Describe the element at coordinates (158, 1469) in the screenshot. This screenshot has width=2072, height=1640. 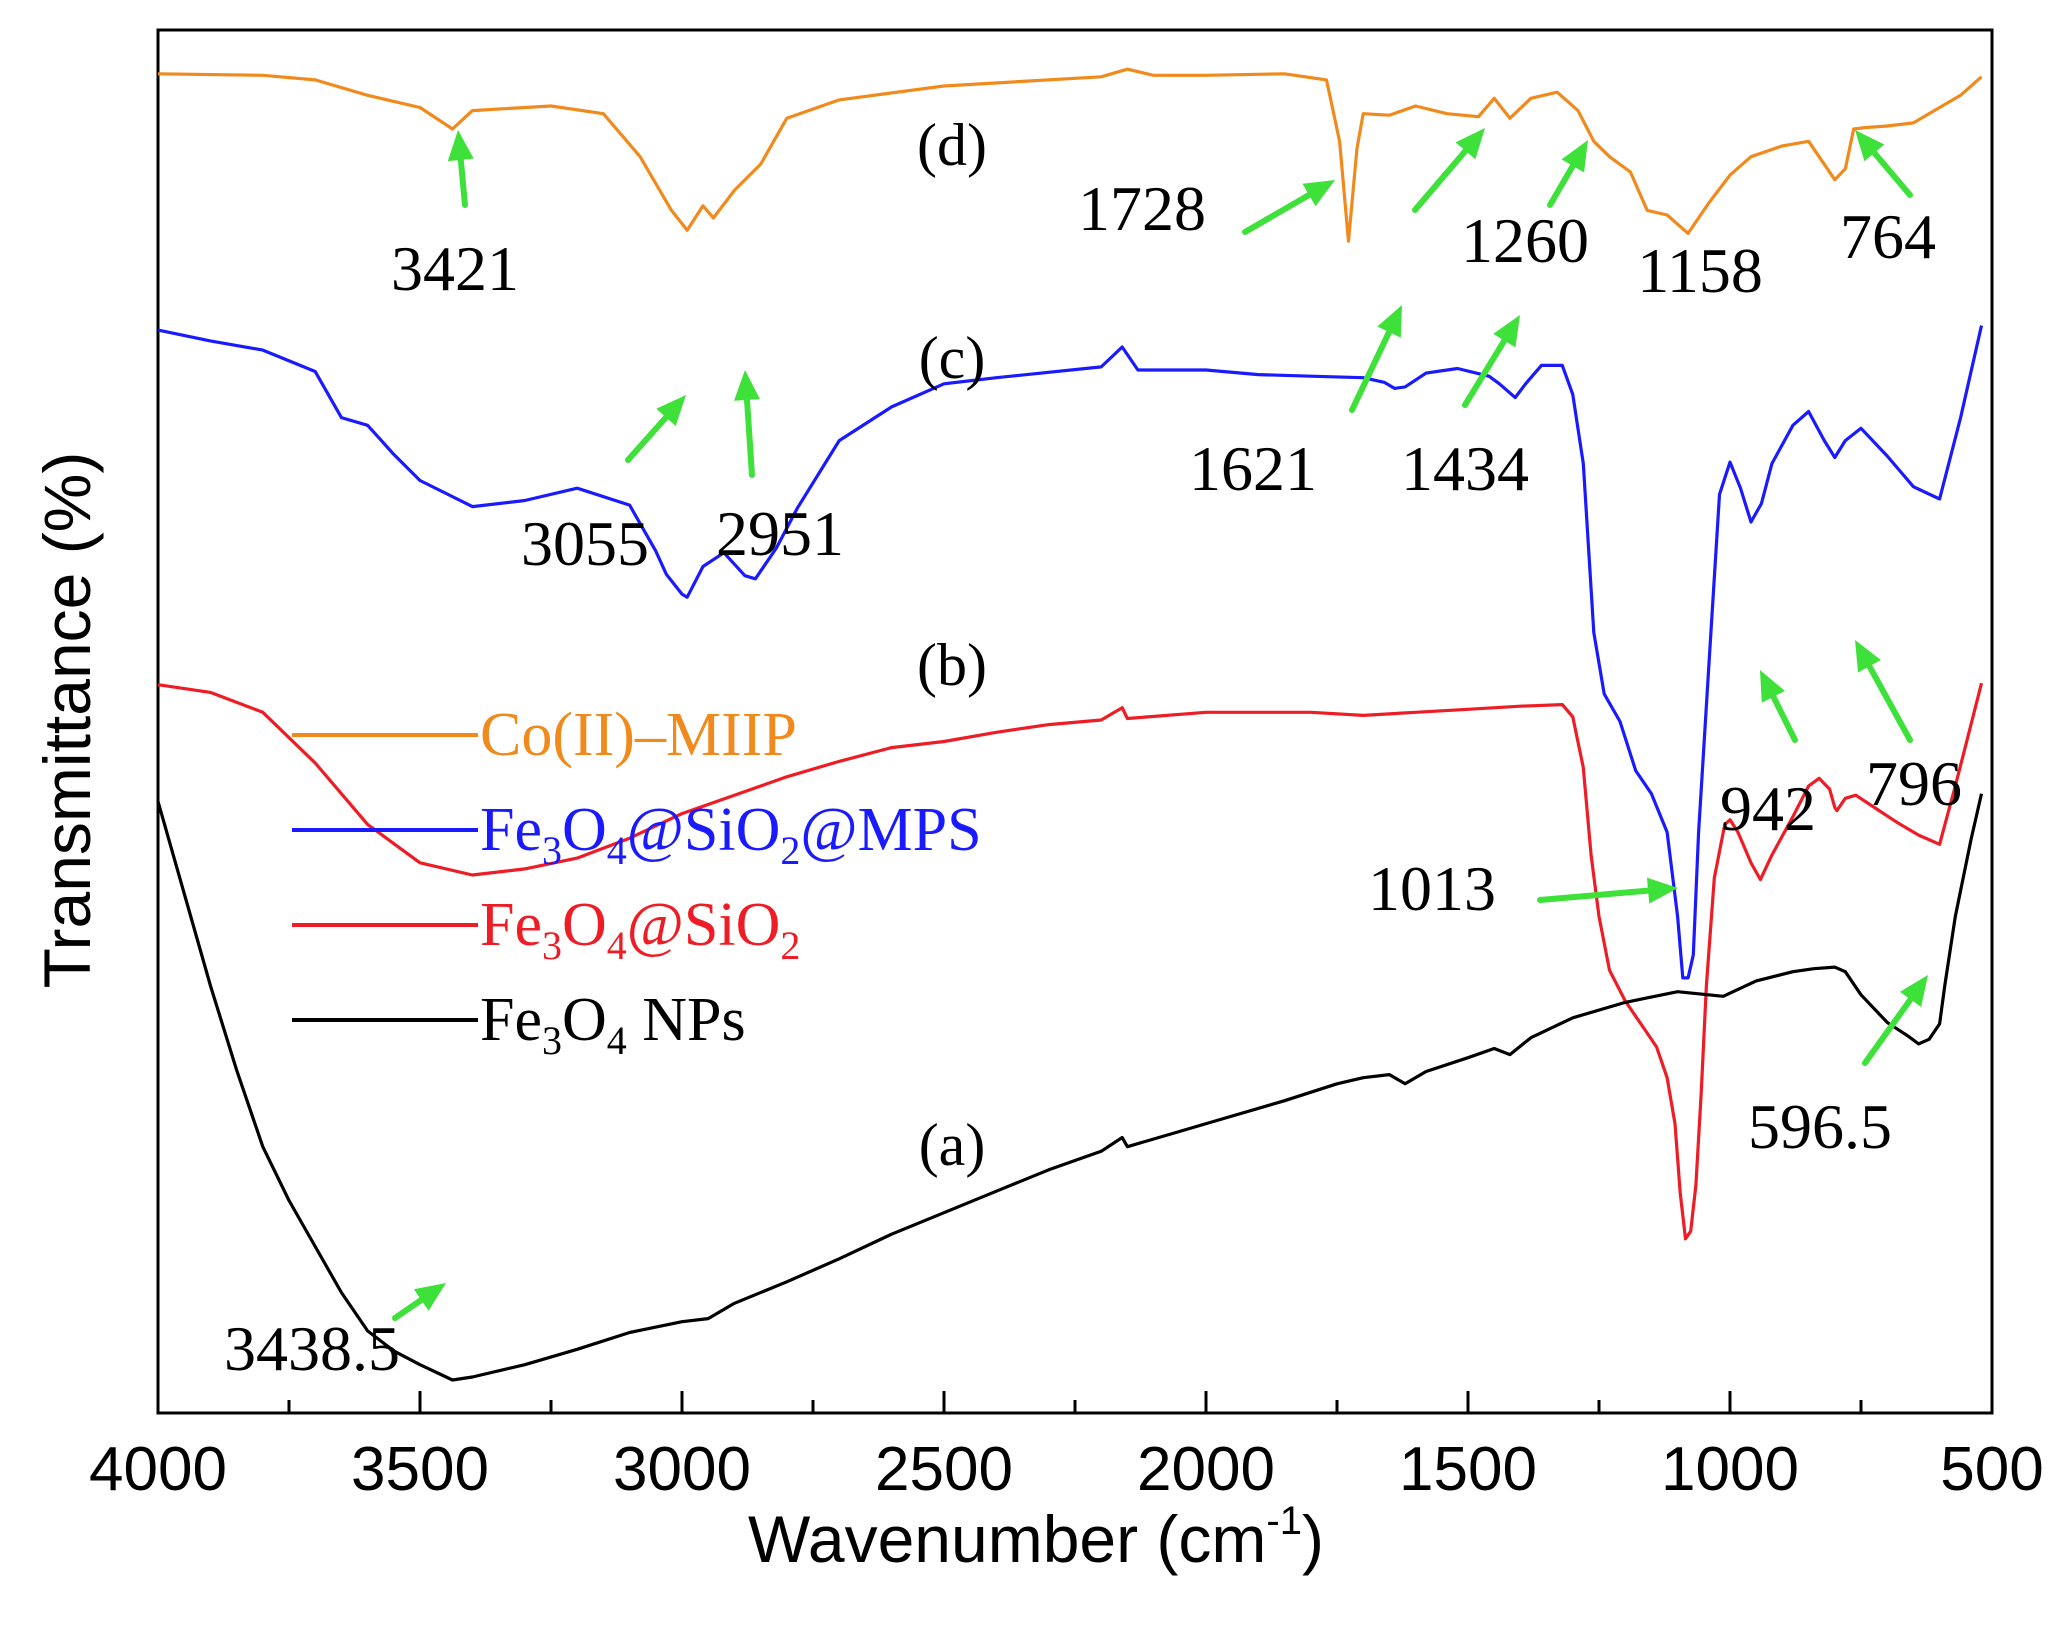
I see `x-tick-label: 4000` at that location.